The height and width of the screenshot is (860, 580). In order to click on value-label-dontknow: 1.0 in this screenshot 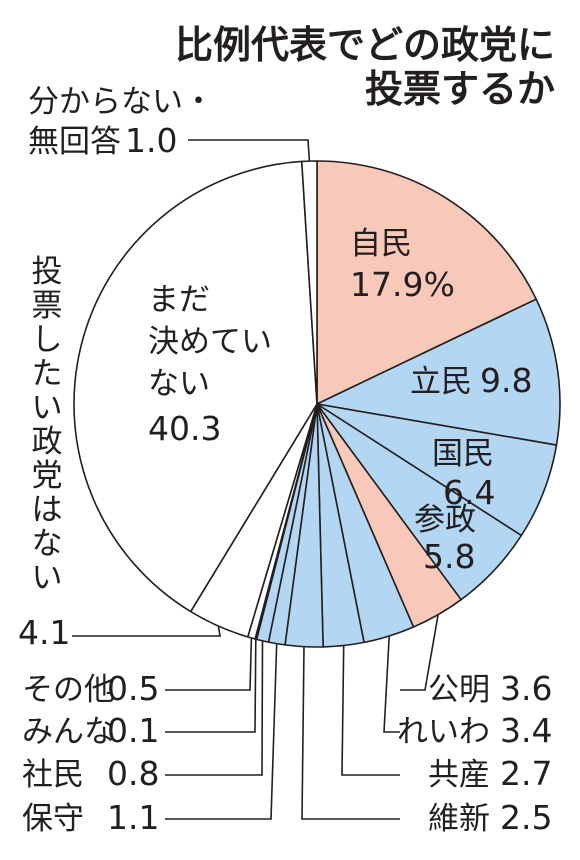, I will do `click(151, 140)`.